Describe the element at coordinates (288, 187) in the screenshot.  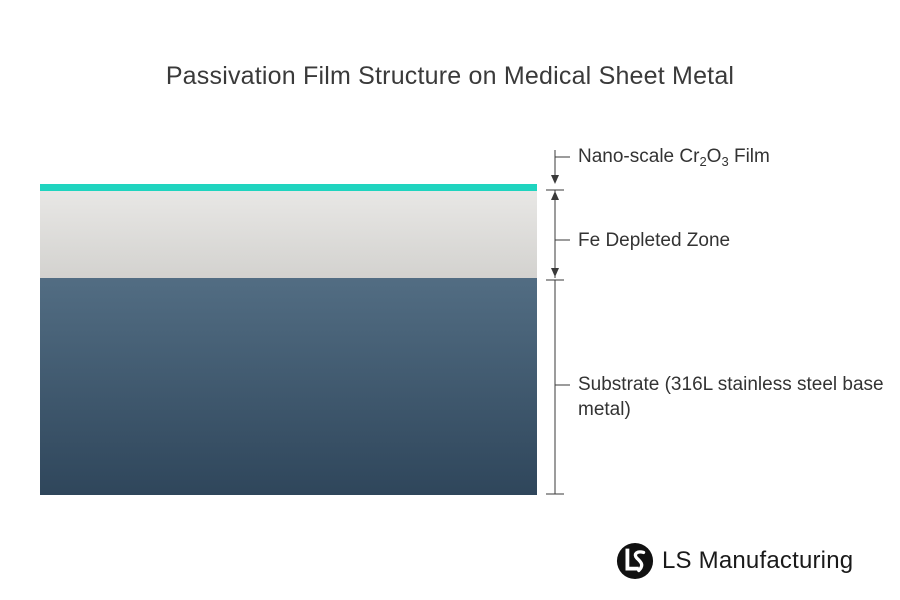
I see `cr2o3-film-layer` at that location.